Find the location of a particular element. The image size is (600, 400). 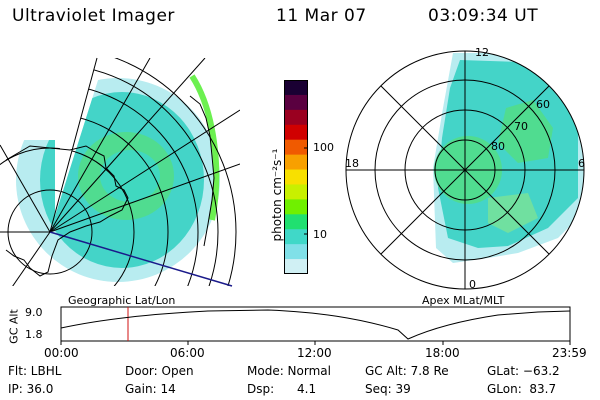

aurora-night-patch is located at coordinates (513, 213).